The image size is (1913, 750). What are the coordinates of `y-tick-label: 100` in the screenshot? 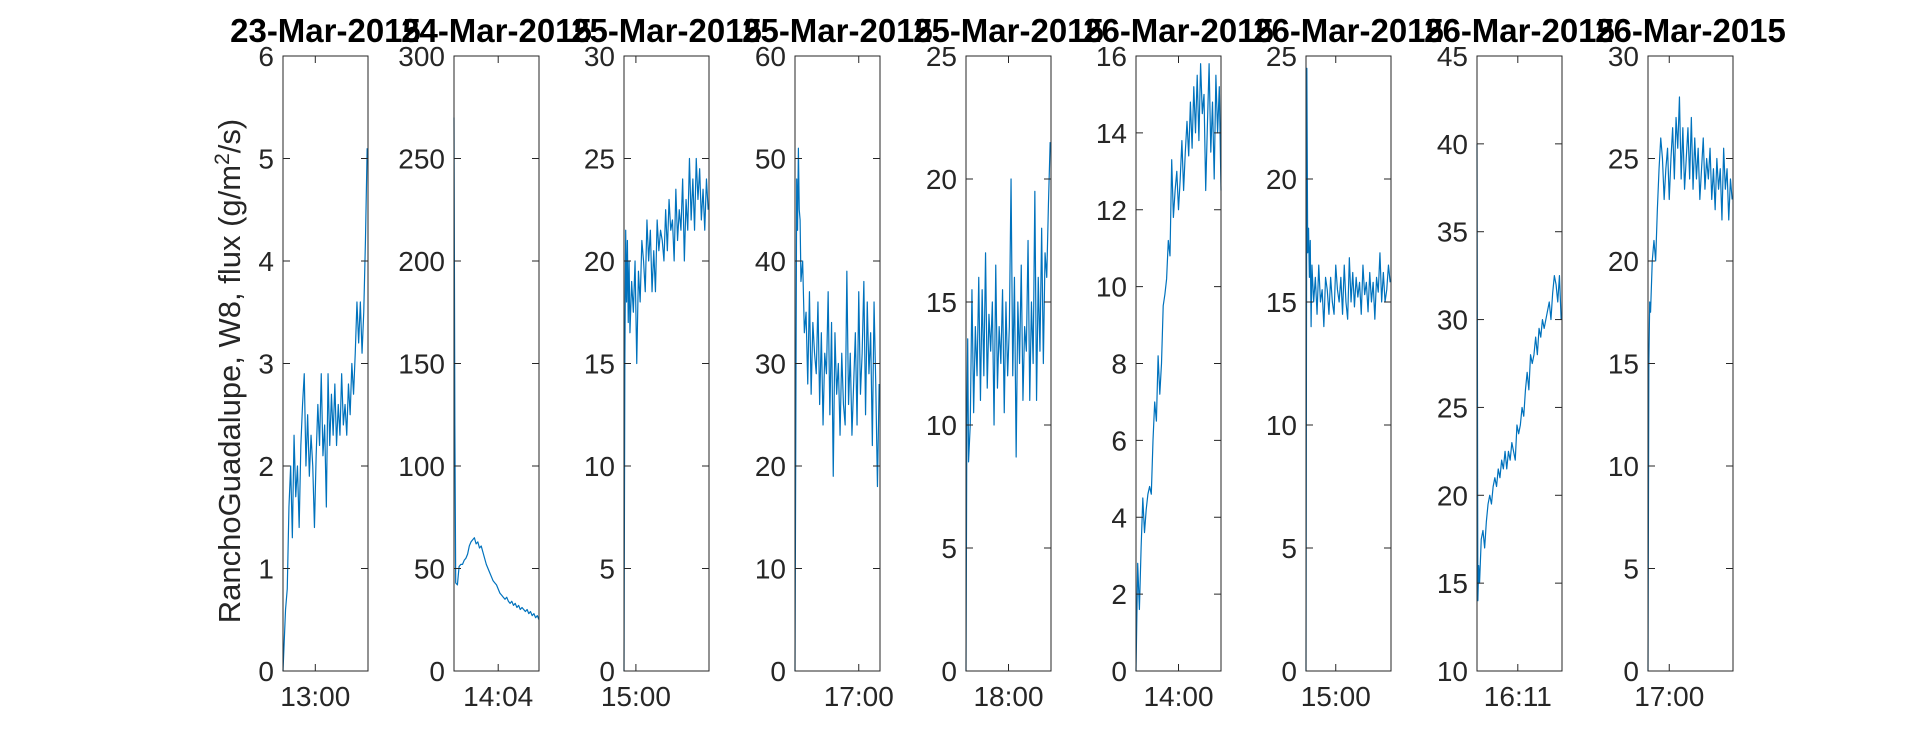 It's located at (421, 466).